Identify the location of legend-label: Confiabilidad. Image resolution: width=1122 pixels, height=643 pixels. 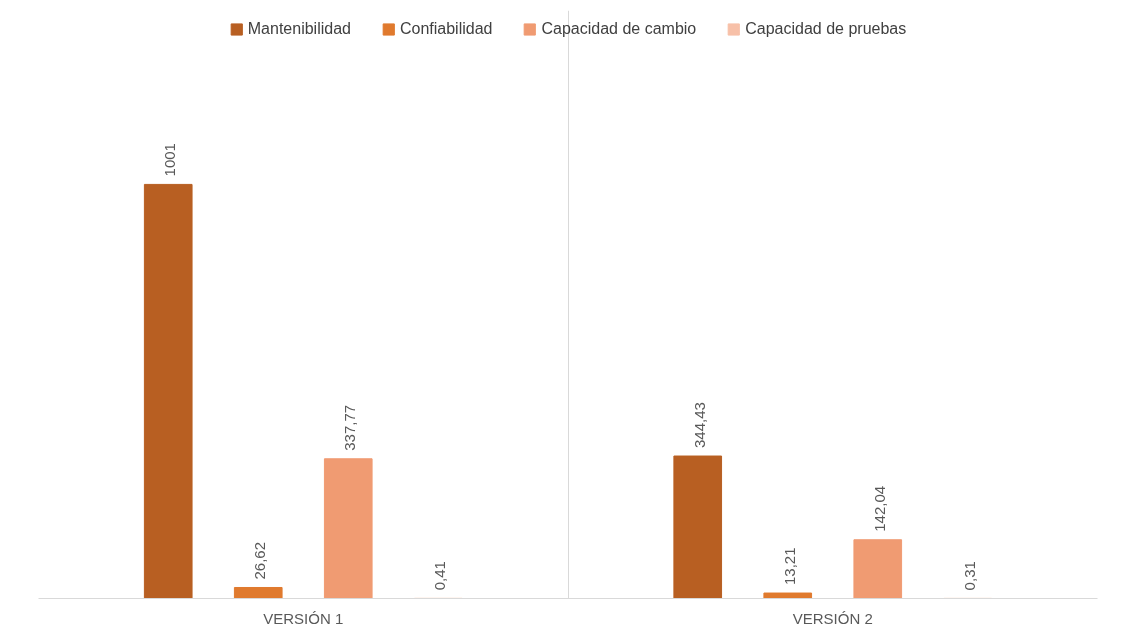
(446, 29).